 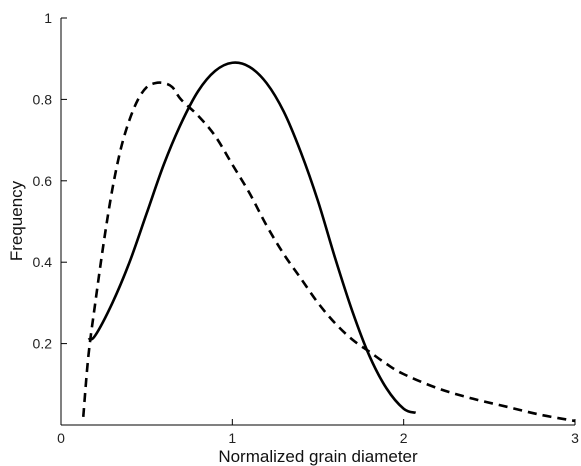 I want to click on x-tick-label: 1, so click(x=232, y=438).